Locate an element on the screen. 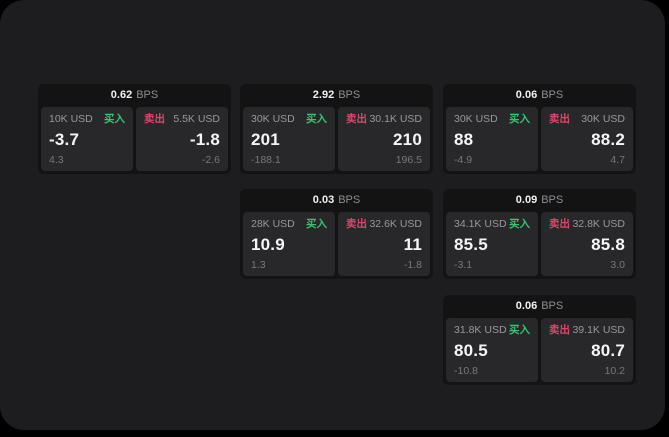 The height and width of the screenshot is (437, 669). buy-tile: 28K USD 买入 10.9 1.3 is located at coordinates (289, 244).